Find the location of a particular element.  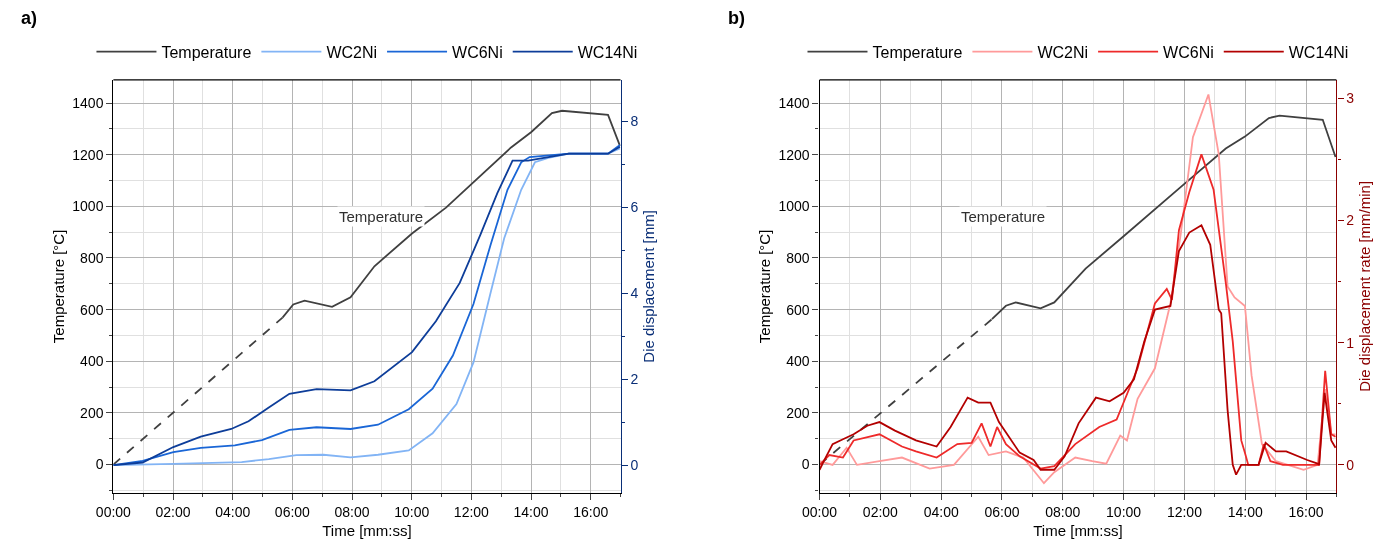

y2-axis-title: Die displacement [mm] is located at coordinates (649, 286).